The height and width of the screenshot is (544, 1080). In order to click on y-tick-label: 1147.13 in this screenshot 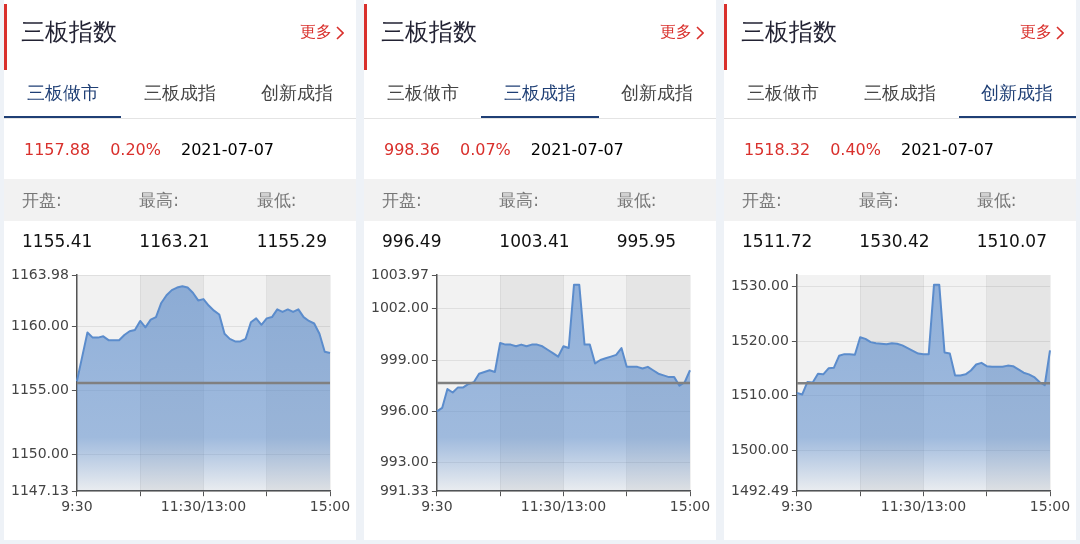, I will do `click(39, 489)`.